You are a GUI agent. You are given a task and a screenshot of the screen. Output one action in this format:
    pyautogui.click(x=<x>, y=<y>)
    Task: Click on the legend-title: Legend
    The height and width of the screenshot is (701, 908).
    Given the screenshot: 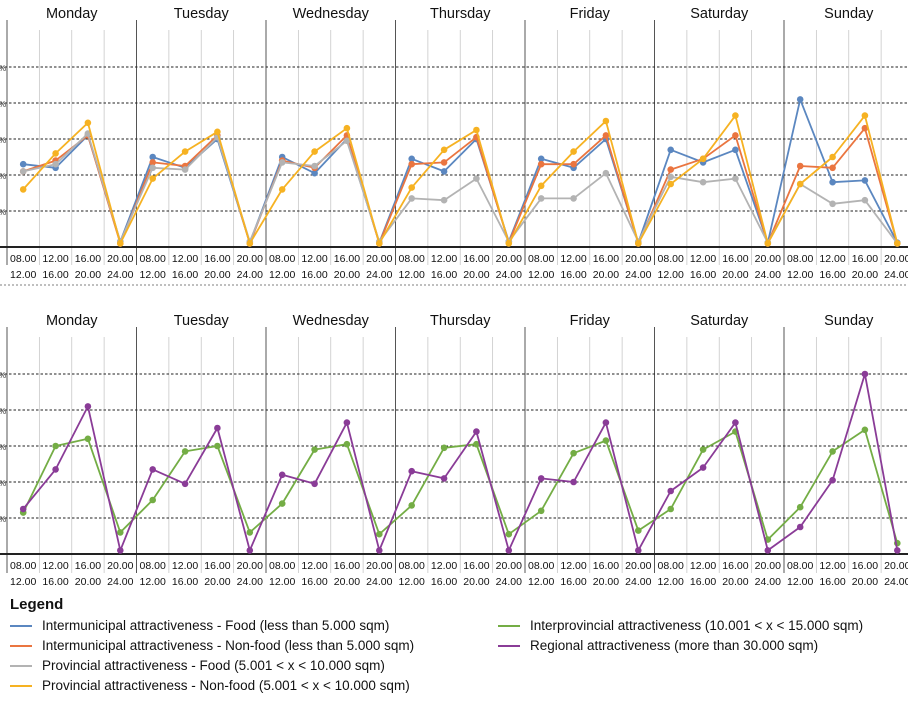 What is the action you would take?
    pyautogui.click(x=37, y=604)
    